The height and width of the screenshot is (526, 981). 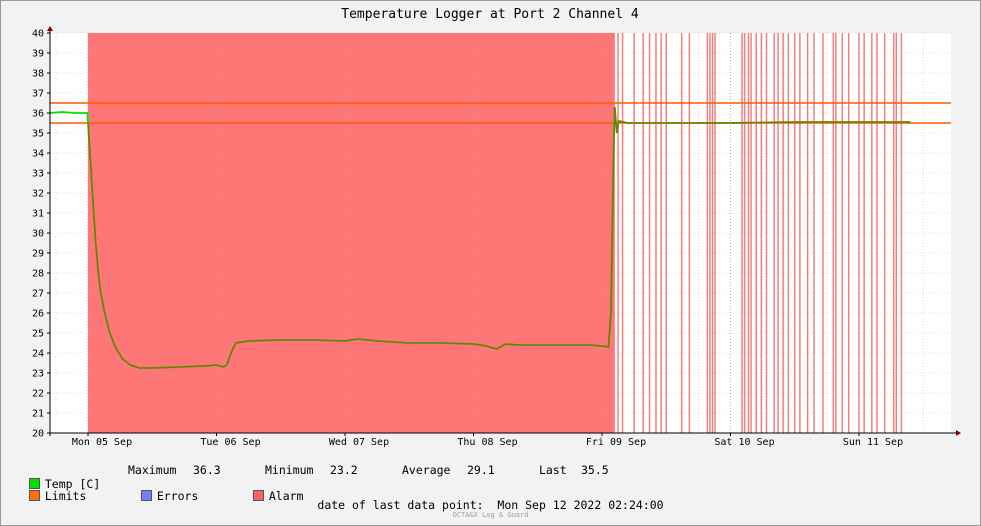 I want to click on y-tick-label: 25, so click(x=38, y=334).